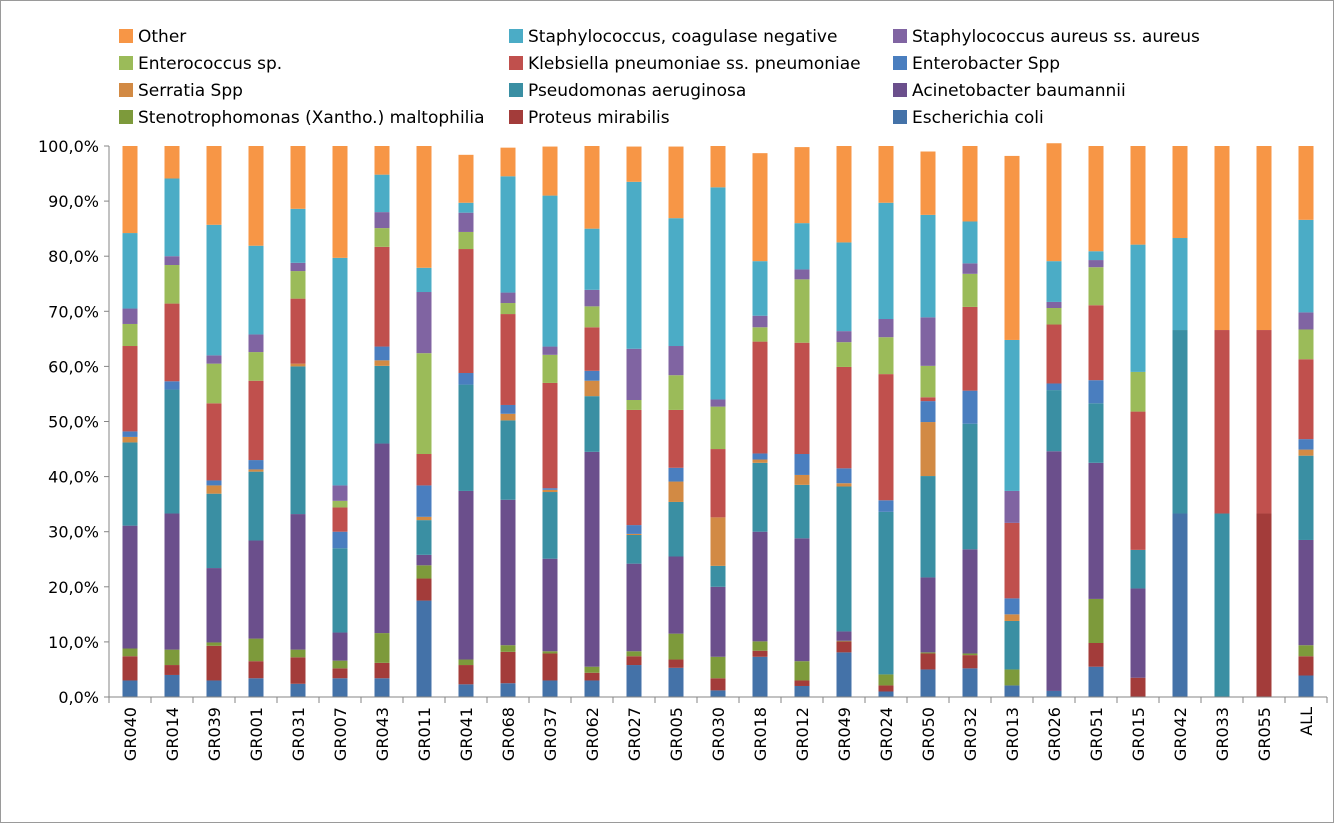 The height and width of the screenshot is (823, 1334). Describe the element at coordinates (508, 734) in the screenshot. I see `x-tick-label: GR068` at that location.